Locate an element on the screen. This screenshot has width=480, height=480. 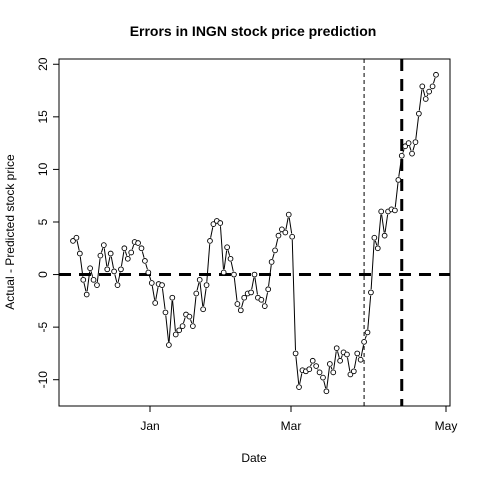
x-tick-label: Mar is located at coordinates (291, 426).